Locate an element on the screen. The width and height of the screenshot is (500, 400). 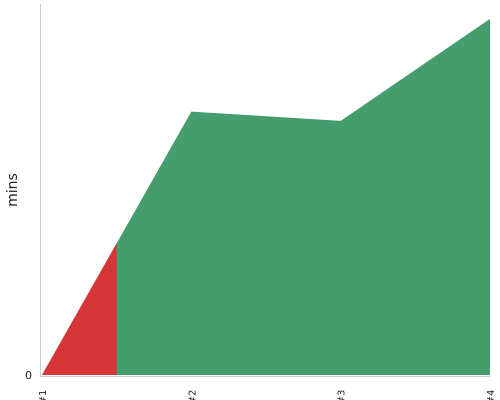
x-tick-label: #4 is located at coordinates (491, 395).